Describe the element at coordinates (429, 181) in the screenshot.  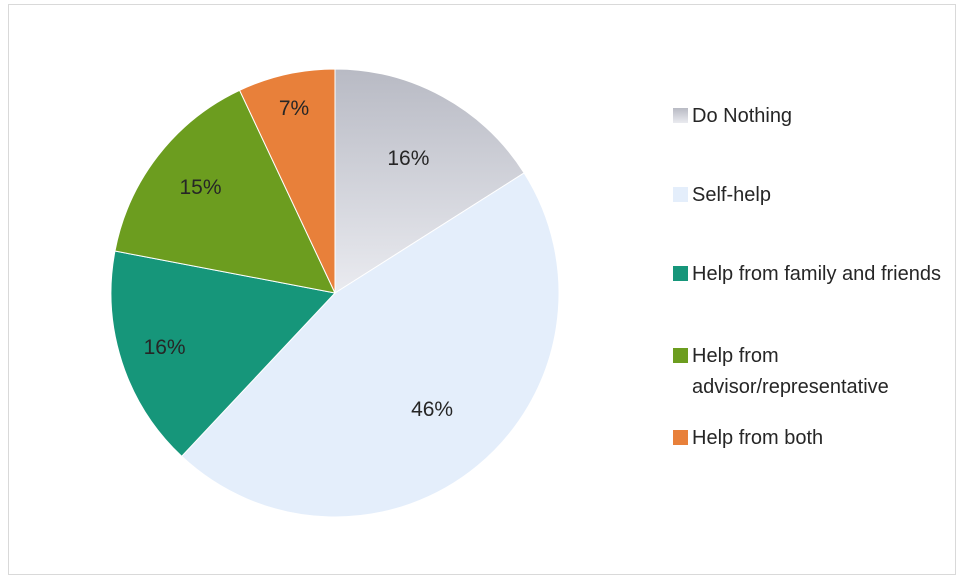
I see `pie-slice-do-nothing` at that location.